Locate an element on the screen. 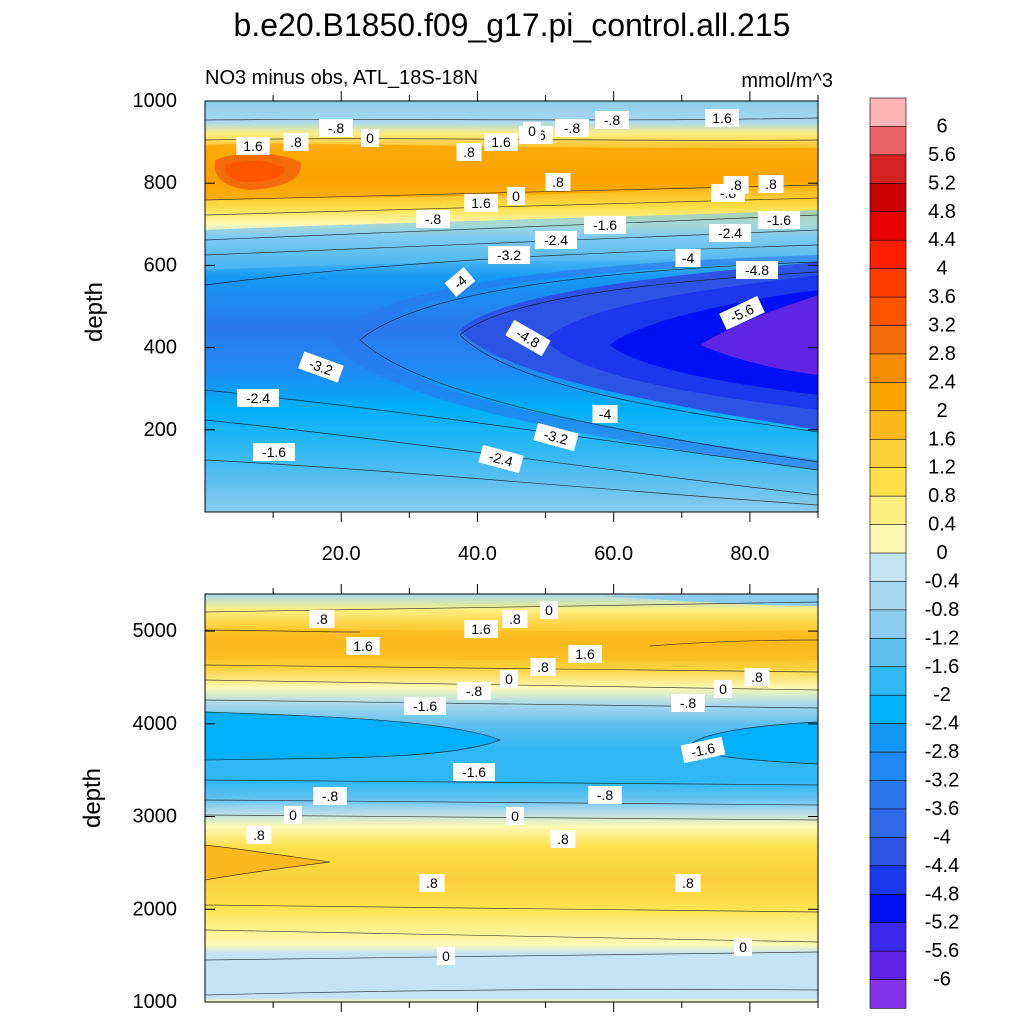  lower-ytick-label: 2000 is located at coordinates (155, 909).